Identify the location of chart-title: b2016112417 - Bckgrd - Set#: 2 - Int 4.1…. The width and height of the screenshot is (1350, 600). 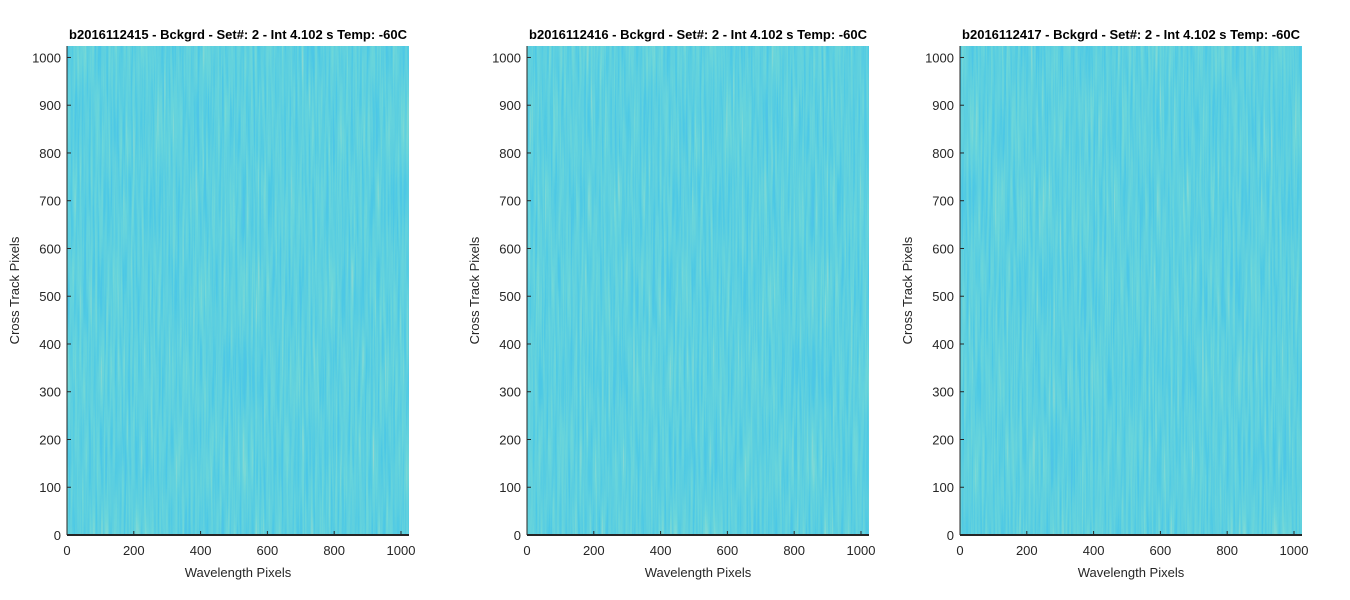
(1131, 34).